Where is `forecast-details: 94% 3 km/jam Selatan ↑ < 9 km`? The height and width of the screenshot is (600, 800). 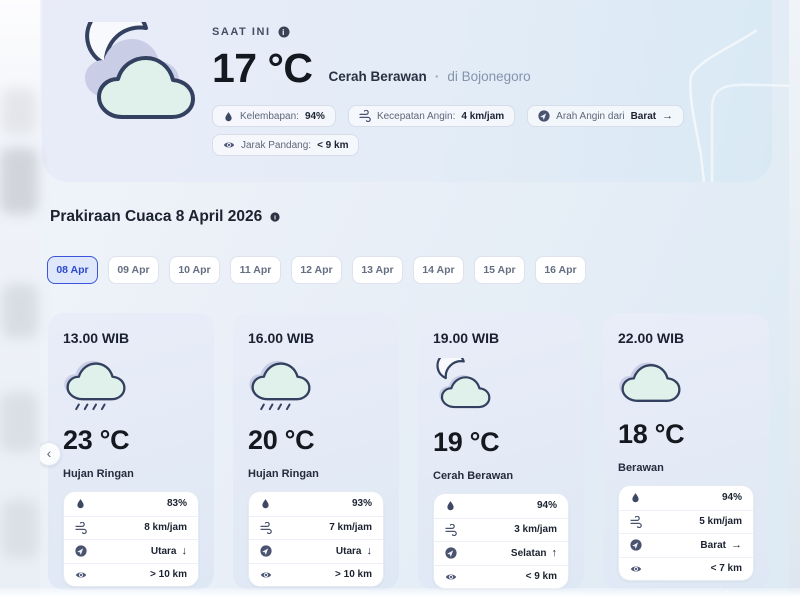 forecast-details: 94% 3 km/jam Selatan ↑ < 9 km is located at coordinates (501, 541).